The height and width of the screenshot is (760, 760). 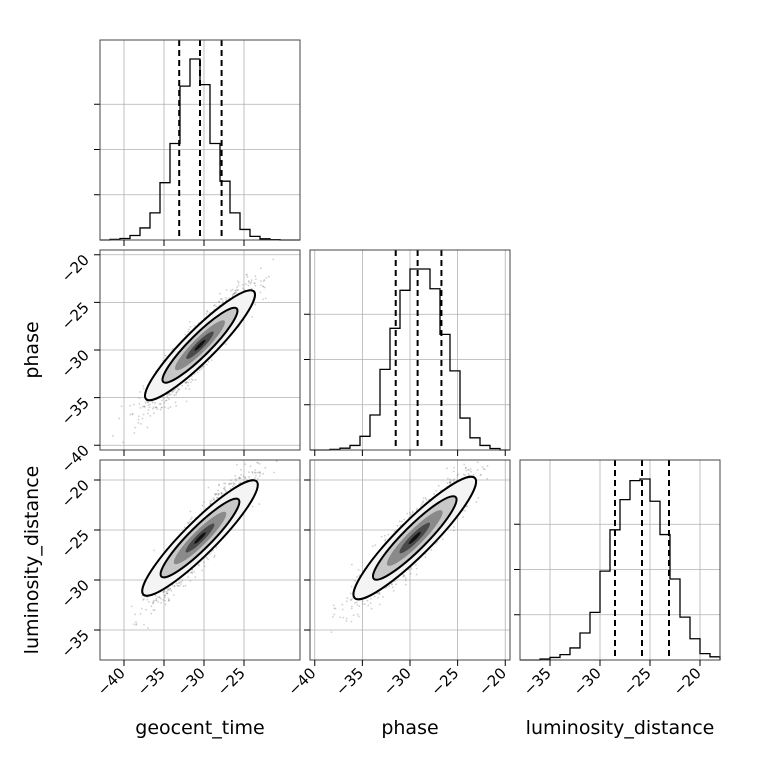 I want to click on y-tick-label: −20, so click(x=75, y=493).